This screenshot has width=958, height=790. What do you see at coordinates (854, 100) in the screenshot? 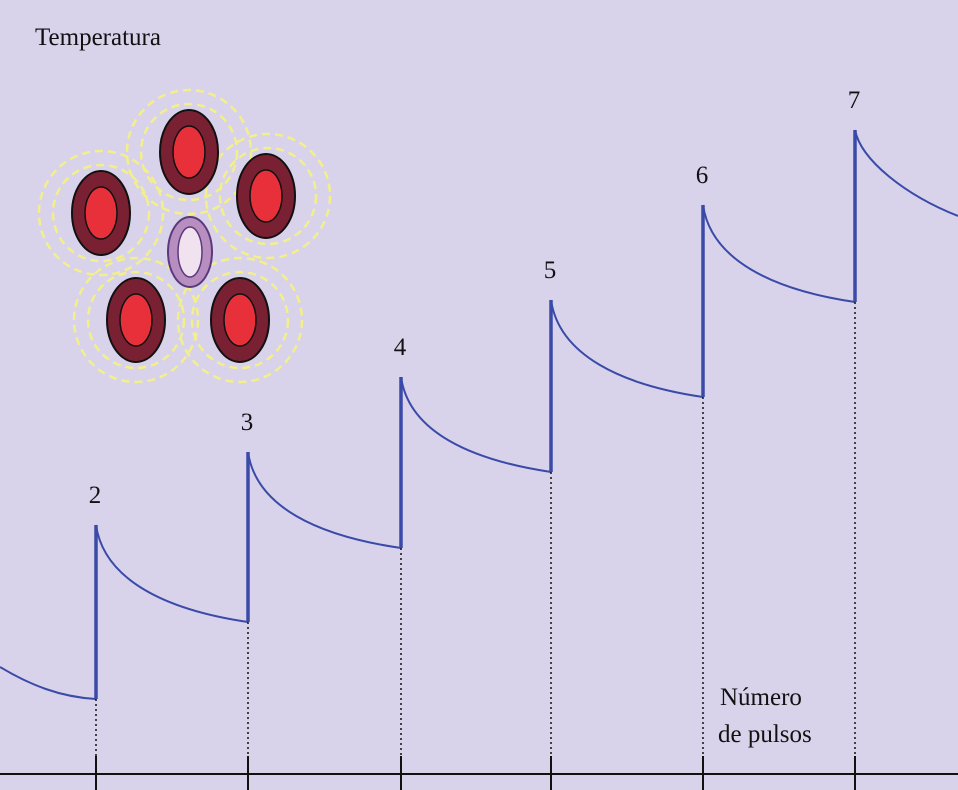
I see `pulse-label: 7` at bounding box center [854, 100].